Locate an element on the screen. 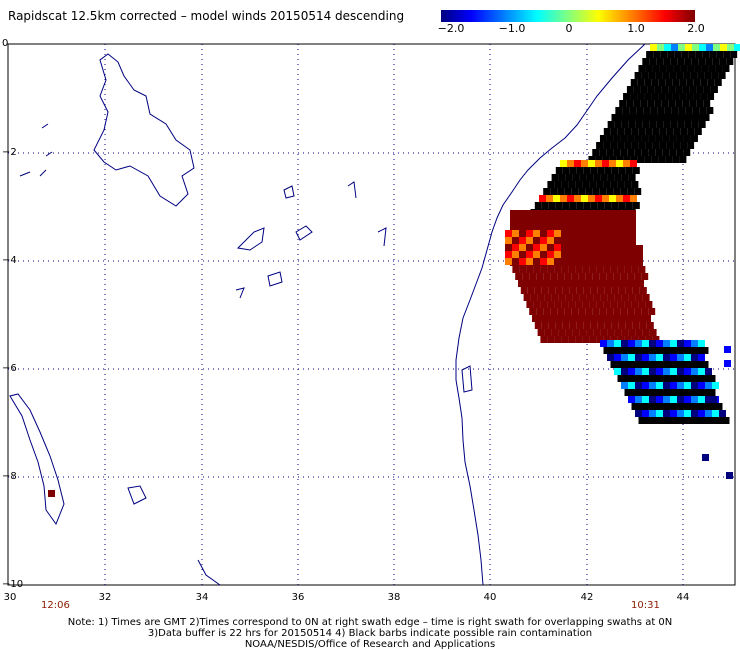 Image resolution: width=740 pixels, height=650 pixels. colorbar is located at coordinates (568, 16).